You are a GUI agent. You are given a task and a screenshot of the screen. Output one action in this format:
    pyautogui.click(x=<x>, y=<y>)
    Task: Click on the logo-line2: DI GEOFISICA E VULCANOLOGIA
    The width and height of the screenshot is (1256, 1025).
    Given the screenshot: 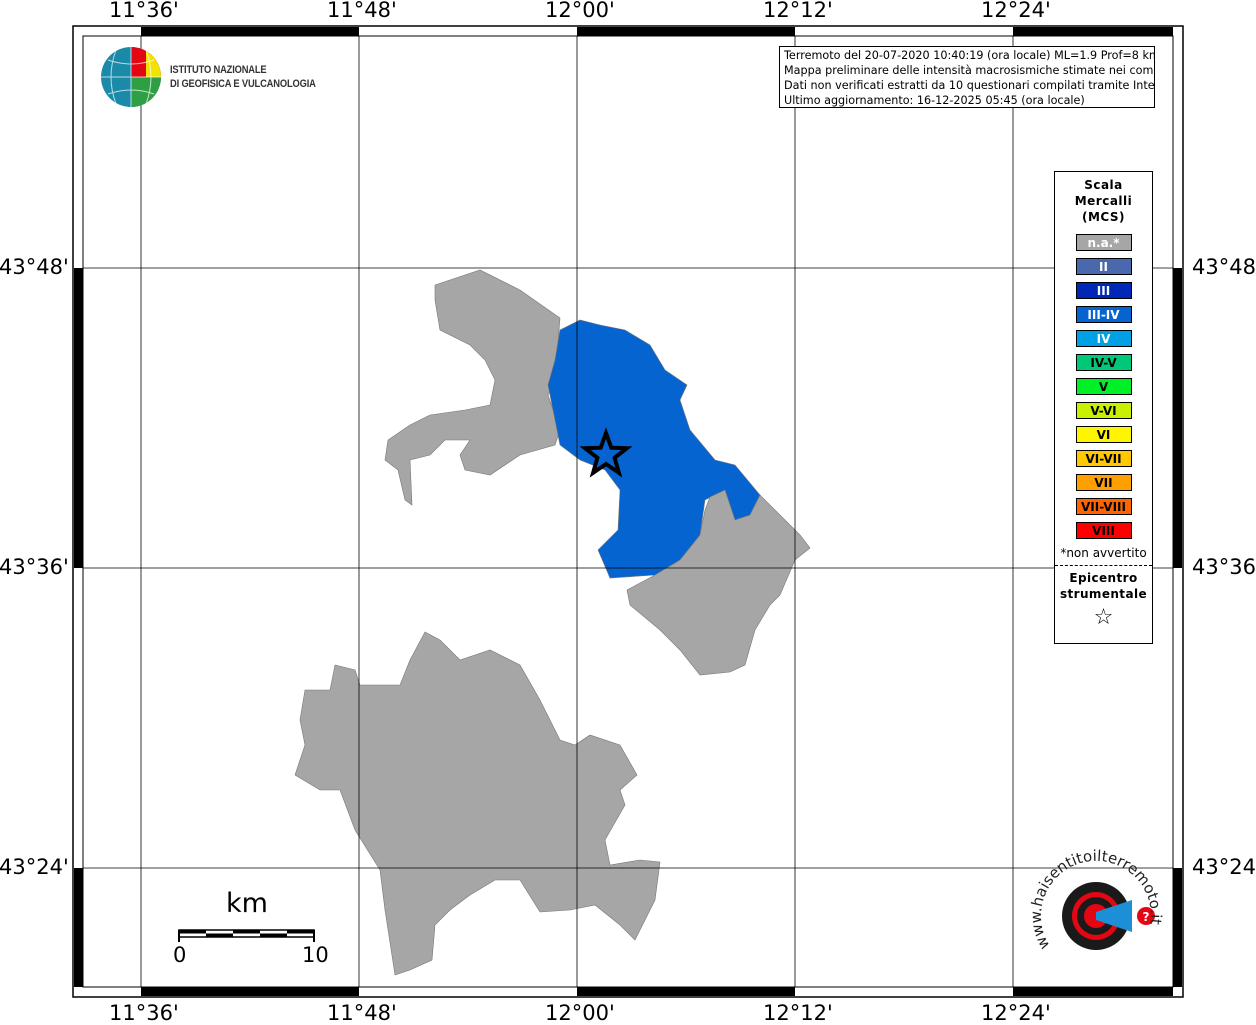 What is the action you would take?
    pyautogui.click(x=243, y=84)
    